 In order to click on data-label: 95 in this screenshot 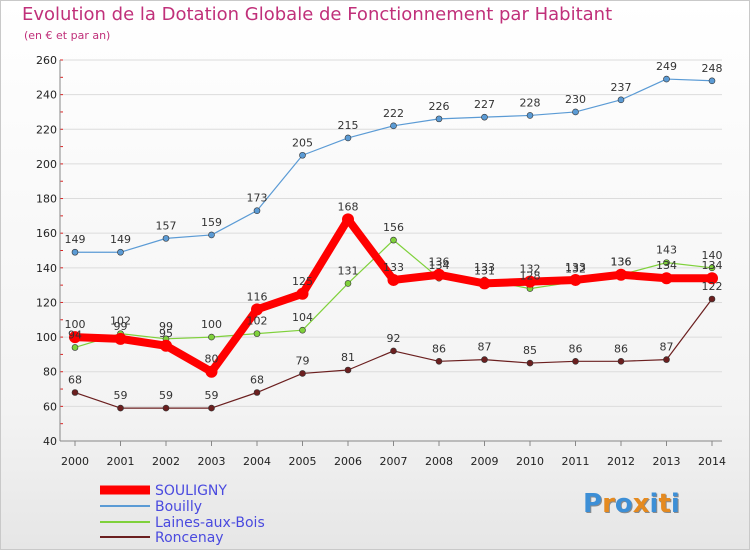, I will do `click(166, 333)`.